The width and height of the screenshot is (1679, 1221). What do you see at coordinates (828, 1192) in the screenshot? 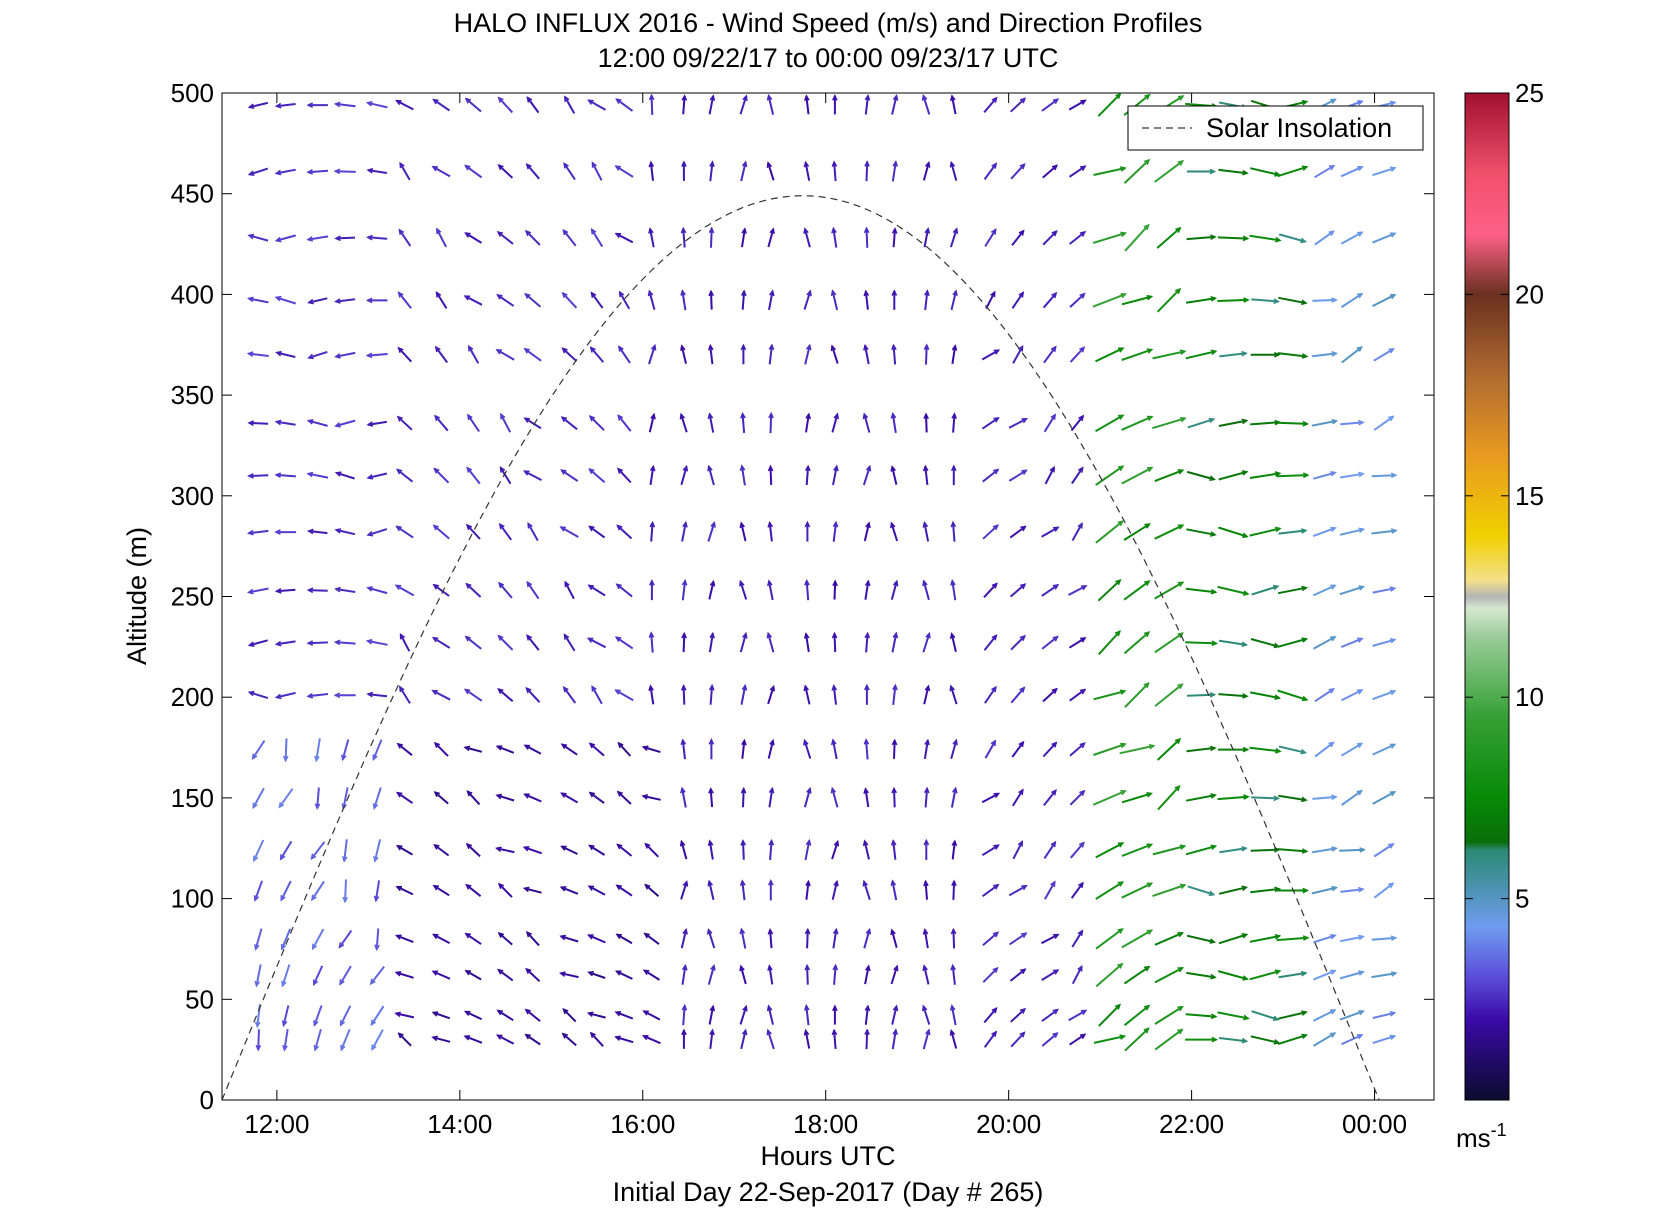
I see `x-axis-sublabel: Initial Day 22-Sep-2017 (Day # 265)` at bounding box center [828, 1192].